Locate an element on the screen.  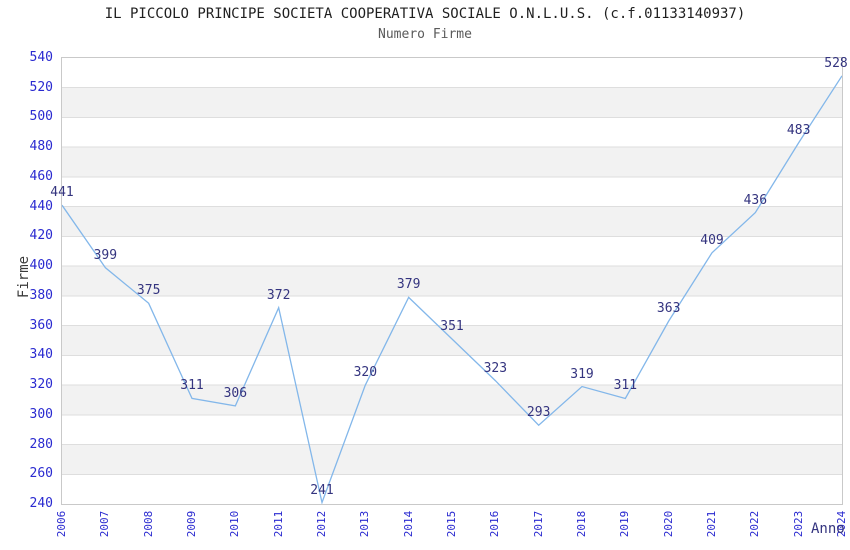
y-tick-label: 260 is located at coordinates (41, 474).